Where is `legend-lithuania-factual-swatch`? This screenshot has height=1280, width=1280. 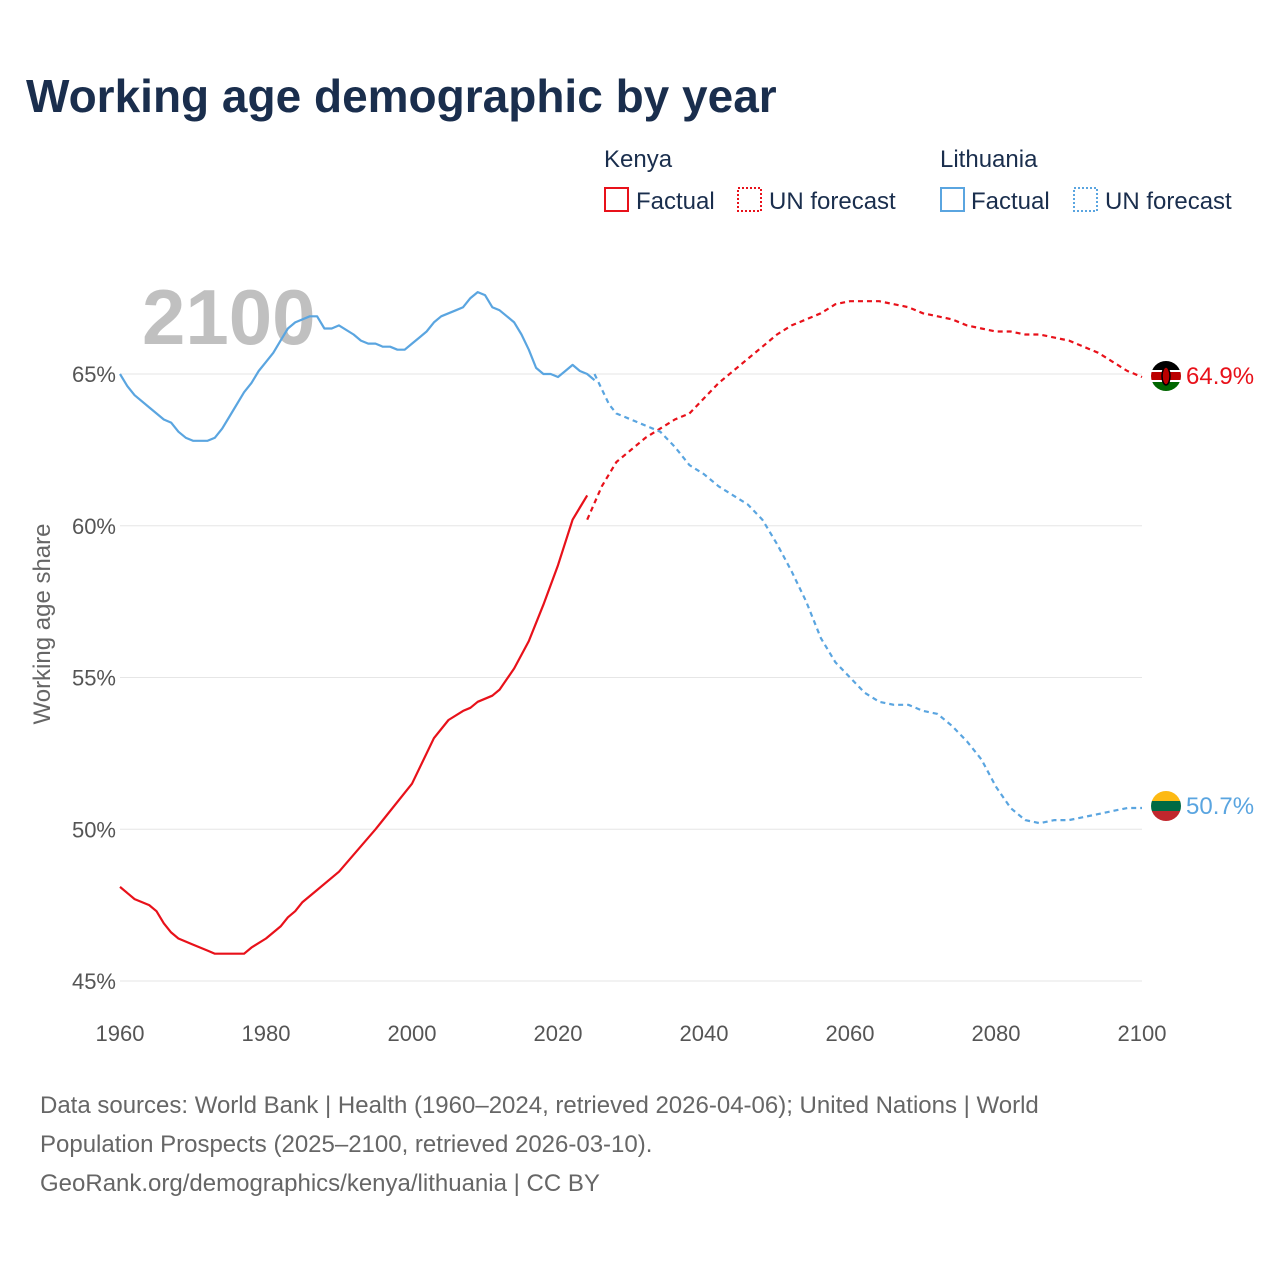
legend-lithuania-factual-swatch is located at coordinates (952, 199).